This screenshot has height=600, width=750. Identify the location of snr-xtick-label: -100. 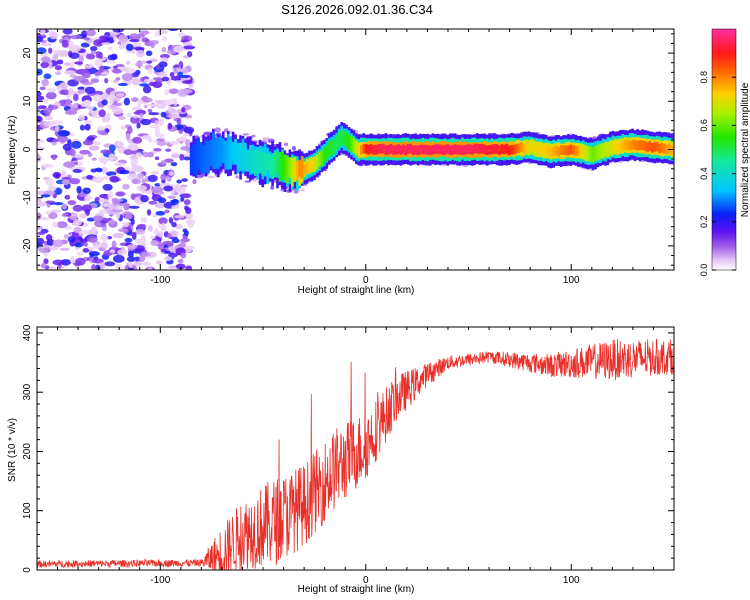
(160, 580).